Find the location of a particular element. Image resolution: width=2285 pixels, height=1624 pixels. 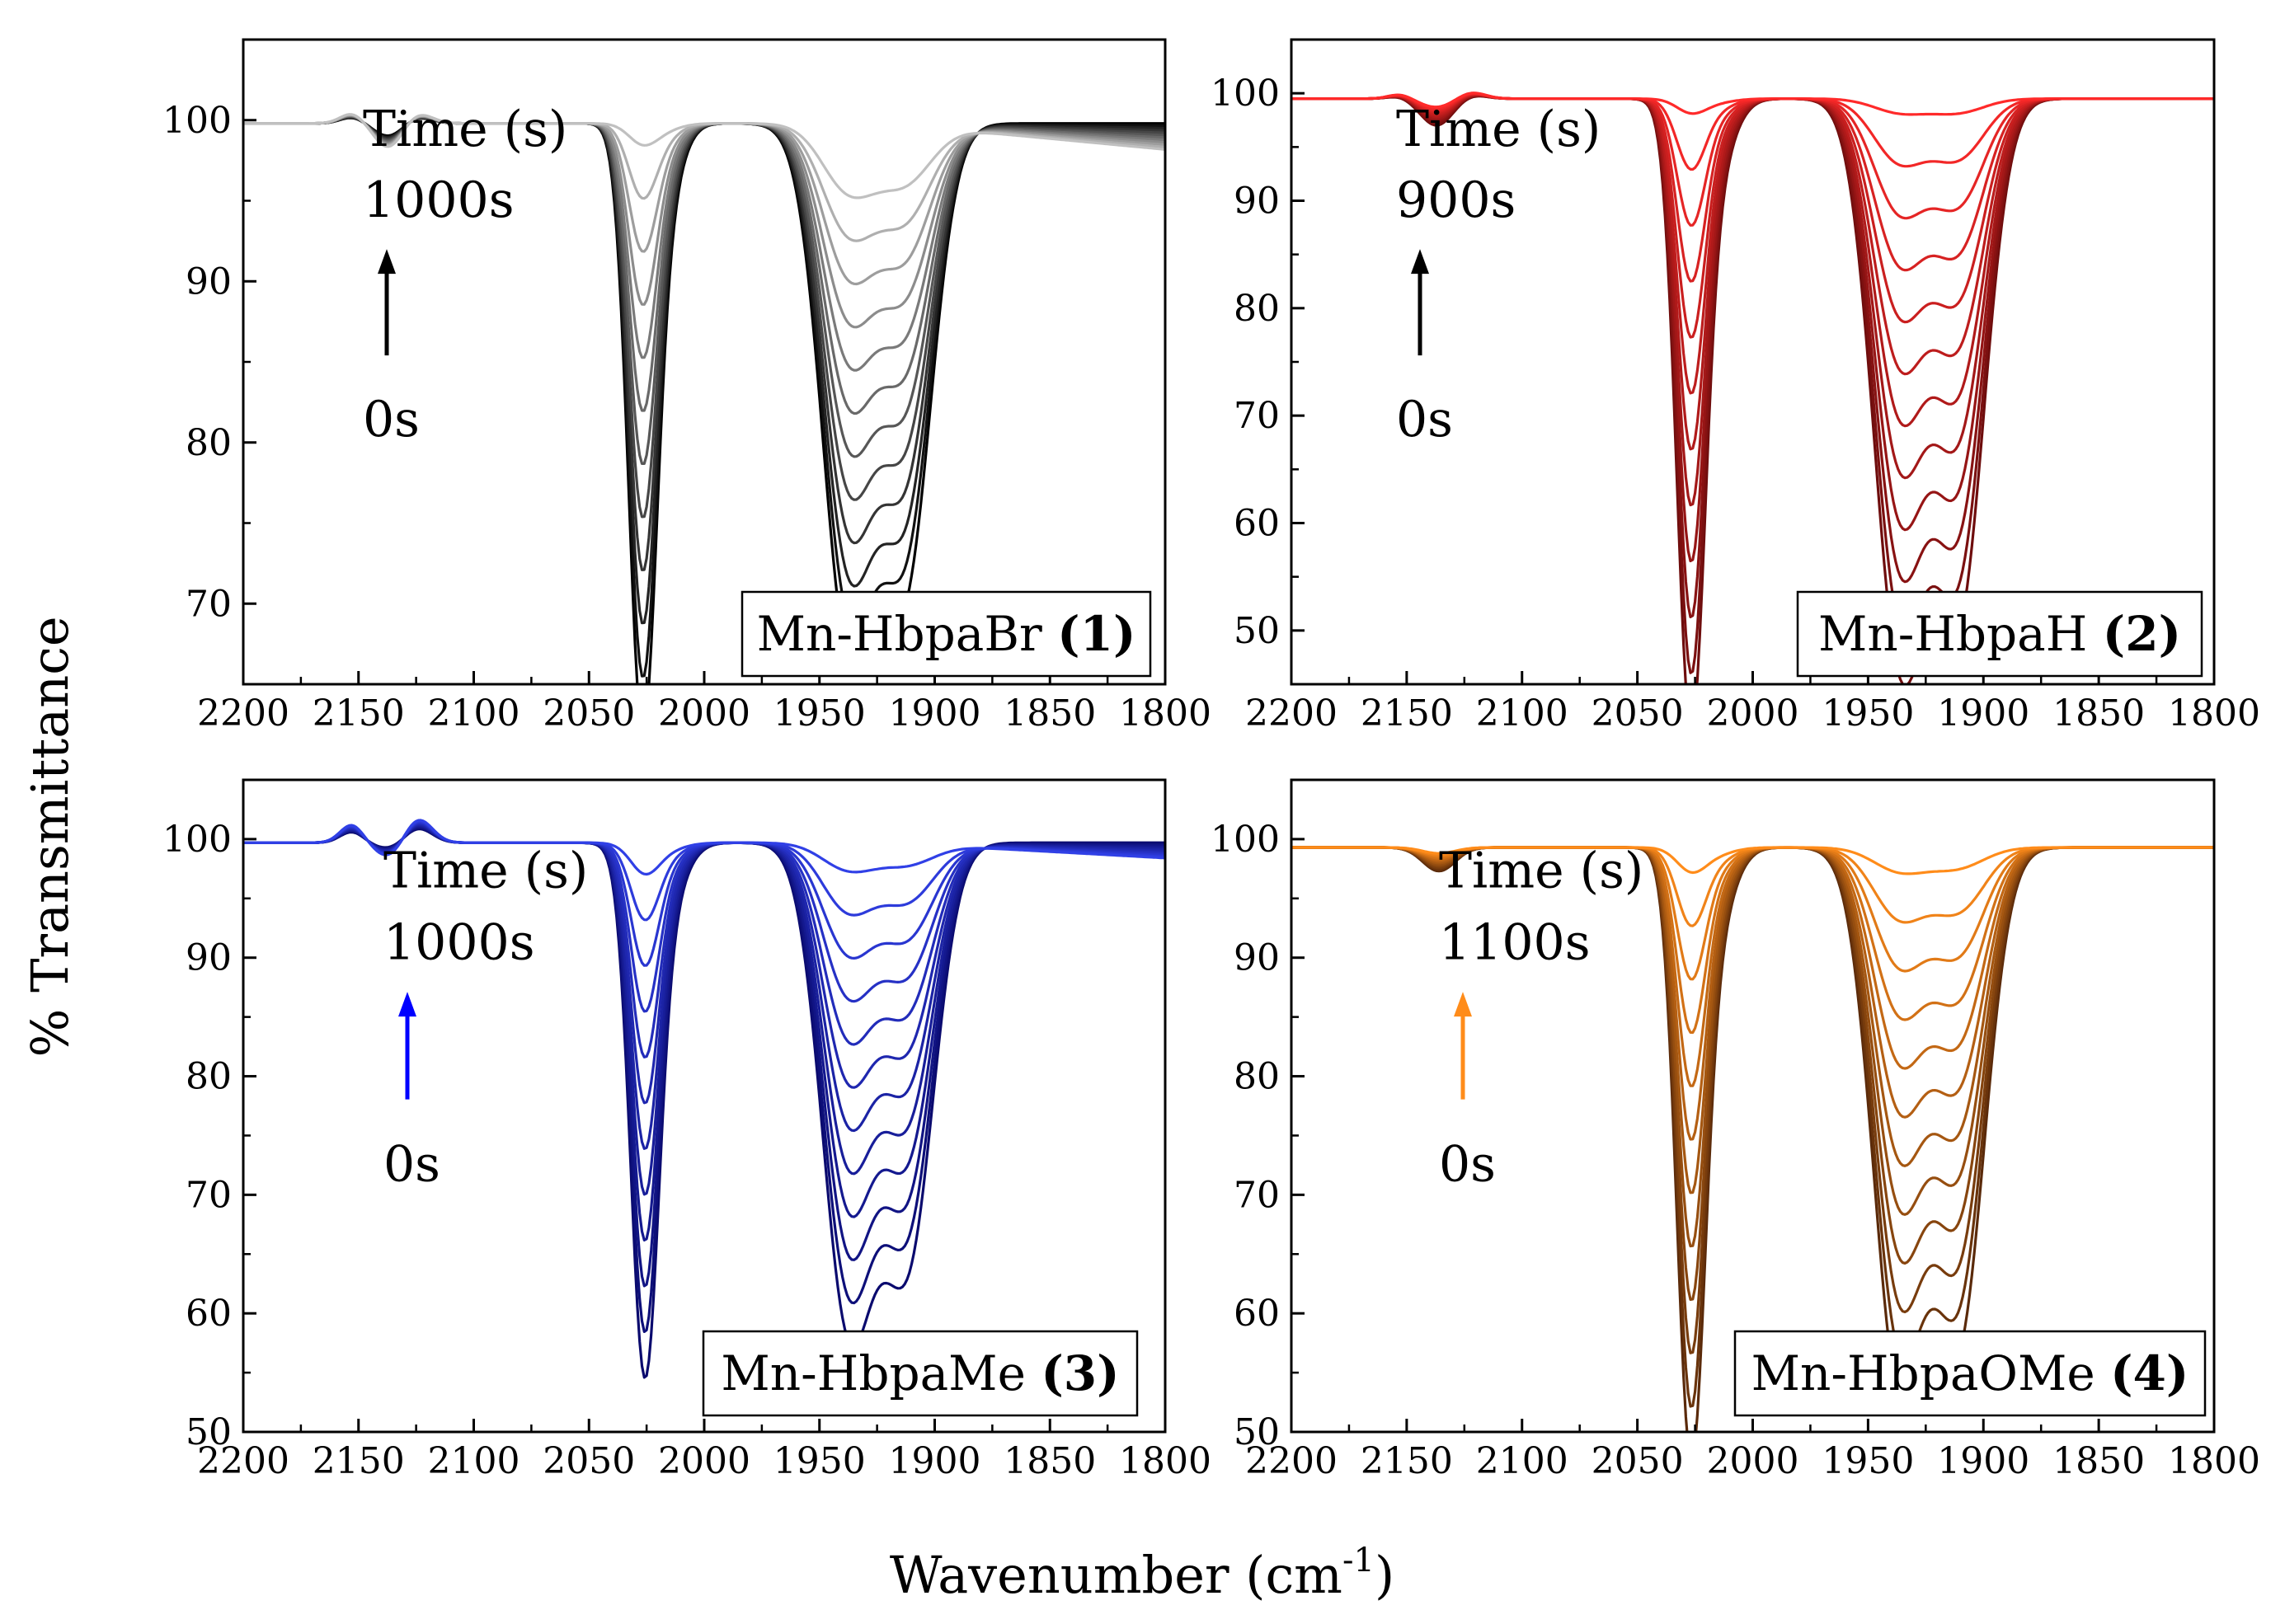

sample-name: Mn-HbpaOMe is located at coordinates (1930, 1373).